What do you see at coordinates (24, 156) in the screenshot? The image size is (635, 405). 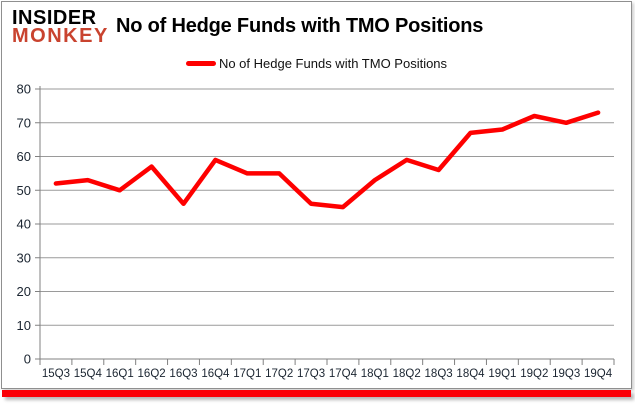 I see `y-axis-tick-label: 60` at bounding box center [24, 156].